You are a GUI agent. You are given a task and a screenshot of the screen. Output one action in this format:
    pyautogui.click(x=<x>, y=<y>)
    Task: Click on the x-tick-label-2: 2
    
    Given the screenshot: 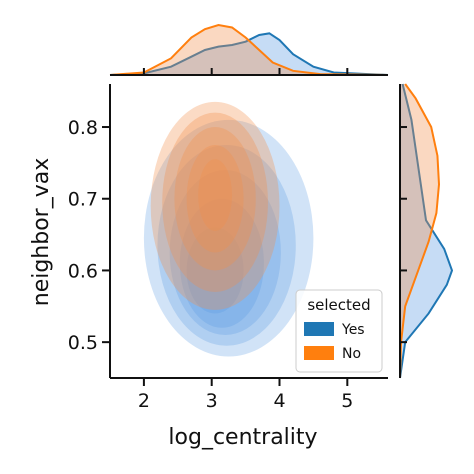 What is the action you would take?
    pyautogui.click(x=144, y=401)
    